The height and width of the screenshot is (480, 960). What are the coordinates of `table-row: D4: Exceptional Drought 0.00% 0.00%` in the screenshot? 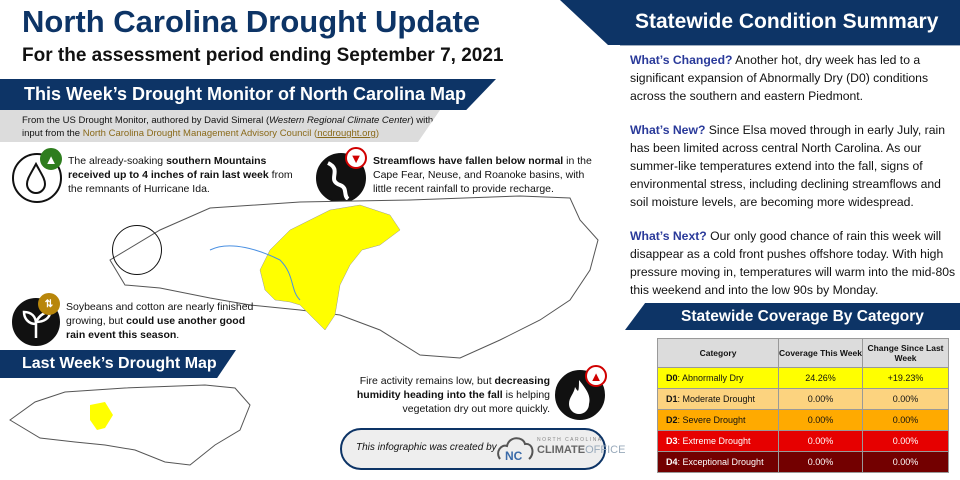 It's located at (803, 462).